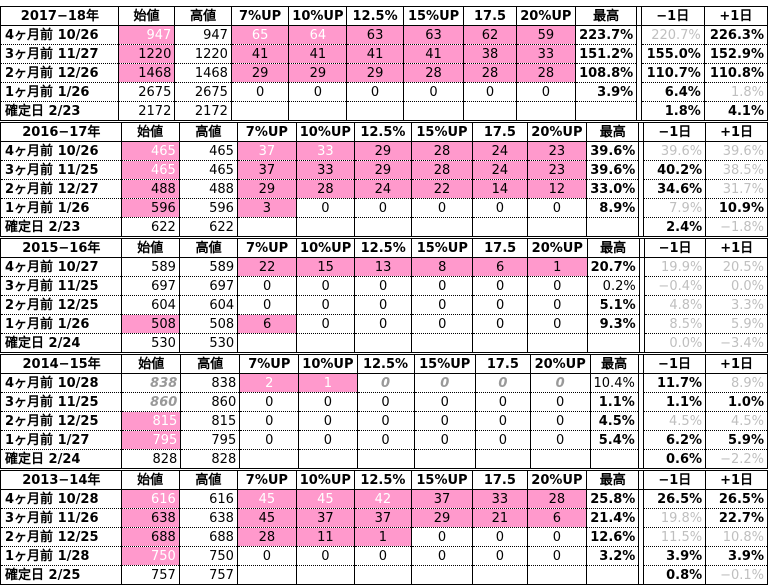 This screenshot has height=585, width=768. I want to click on data-cell: 8.5%, so click(675, 324).